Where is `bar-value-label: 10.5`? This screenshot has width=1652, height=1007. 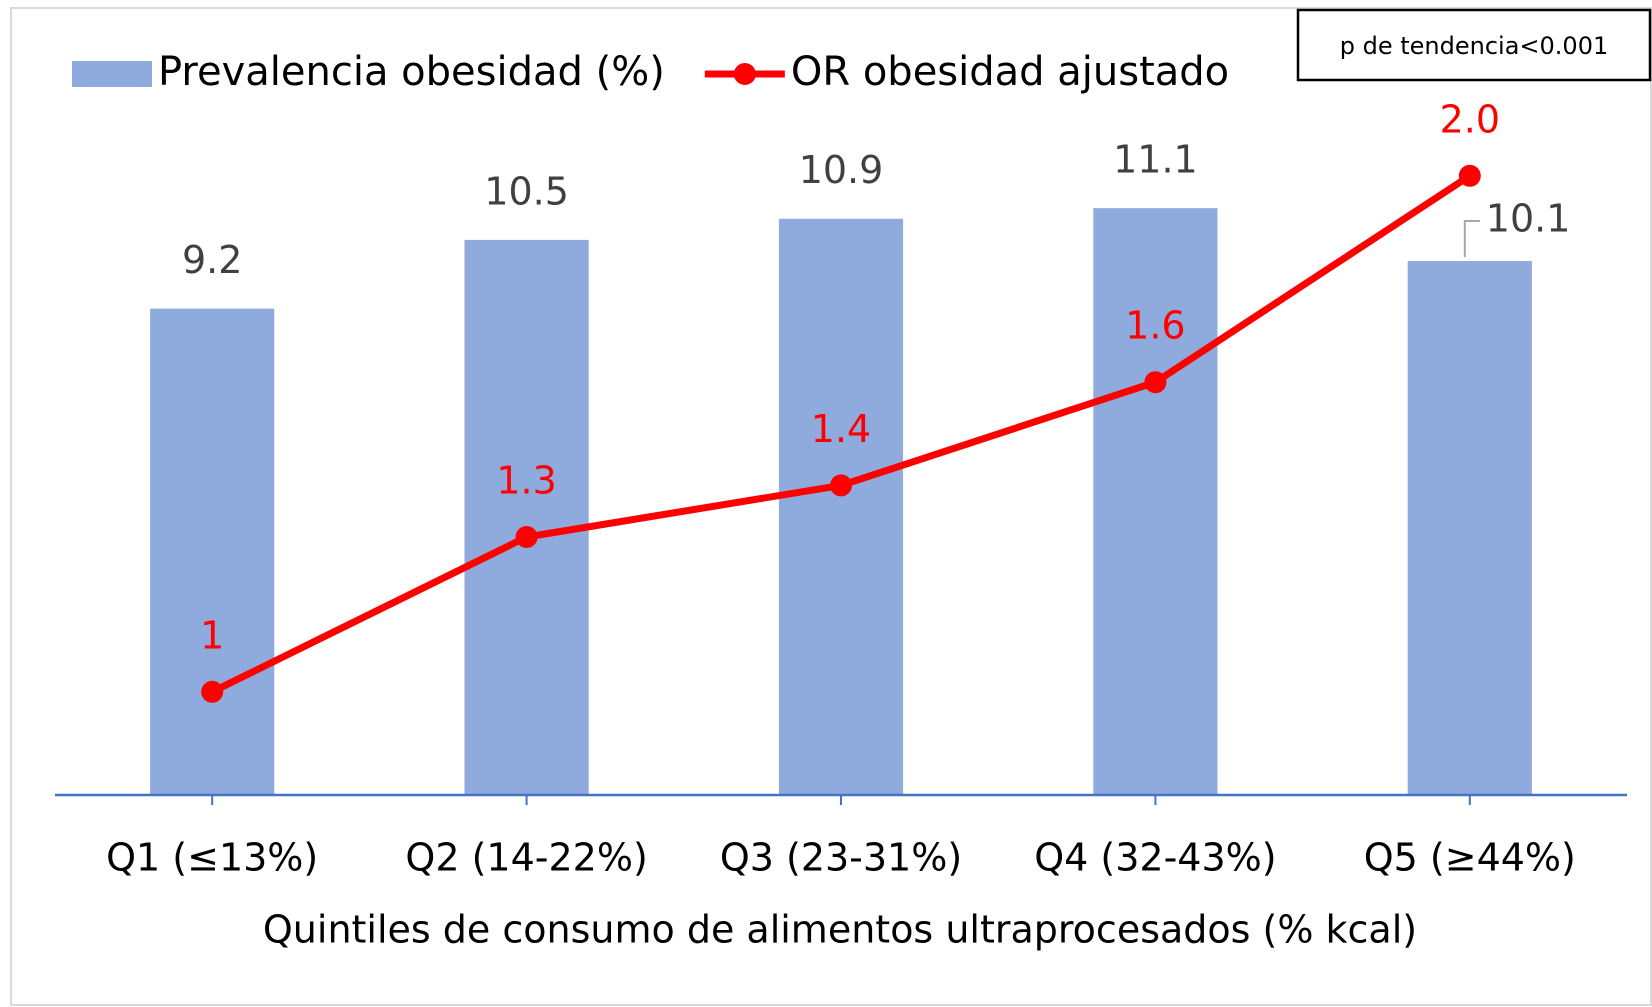 bar-value-label: 10.5 is located at coordinates (526, 191).